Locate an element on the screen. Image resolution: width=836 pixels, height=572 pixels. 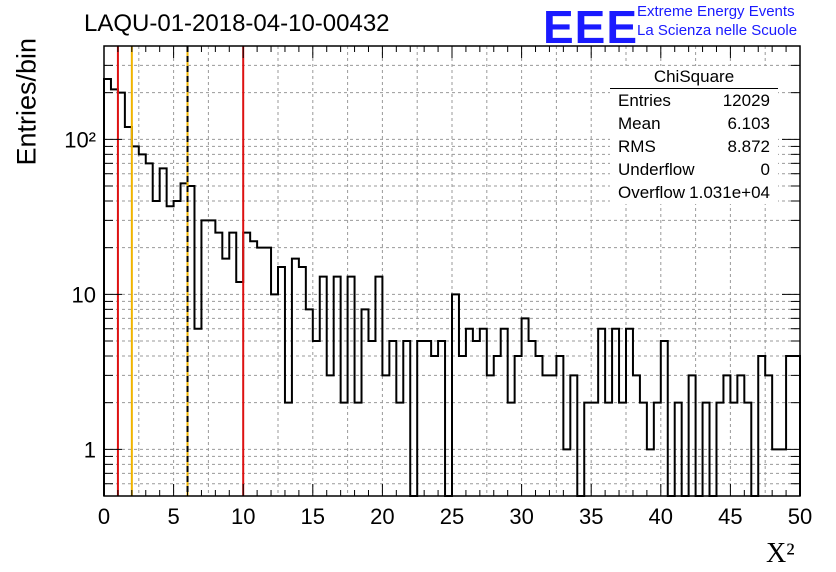
x-tick-label: 50 is located at coordinates (800, 516).